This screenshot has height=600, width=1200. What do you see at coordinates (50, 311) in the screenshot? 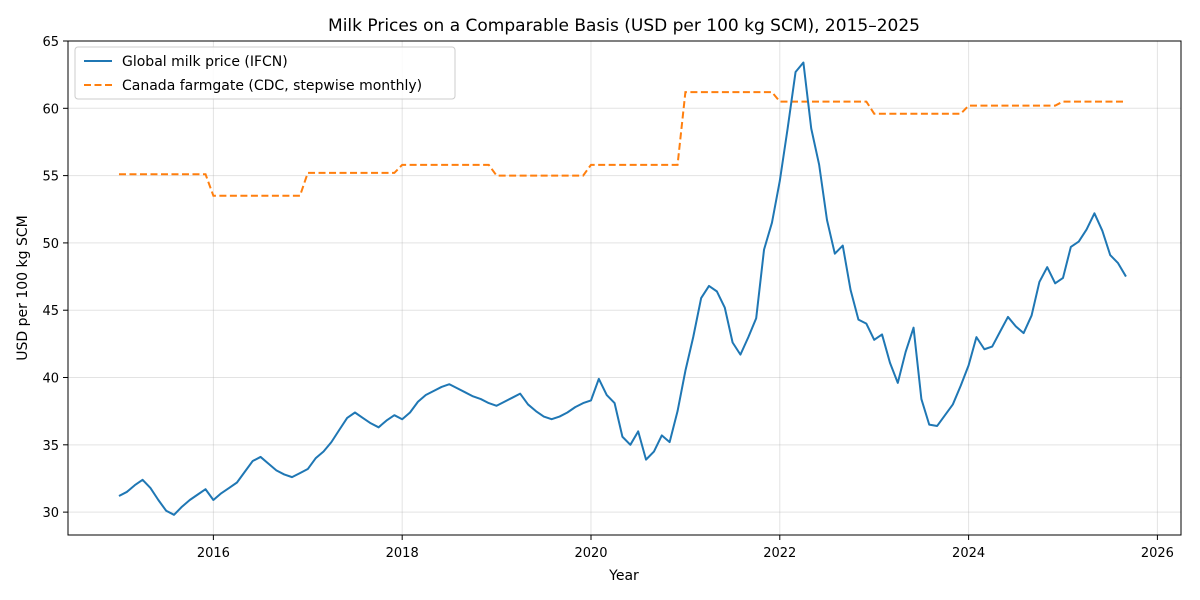
I see `y-tick-label: 45` at bounding box center [50, 311].